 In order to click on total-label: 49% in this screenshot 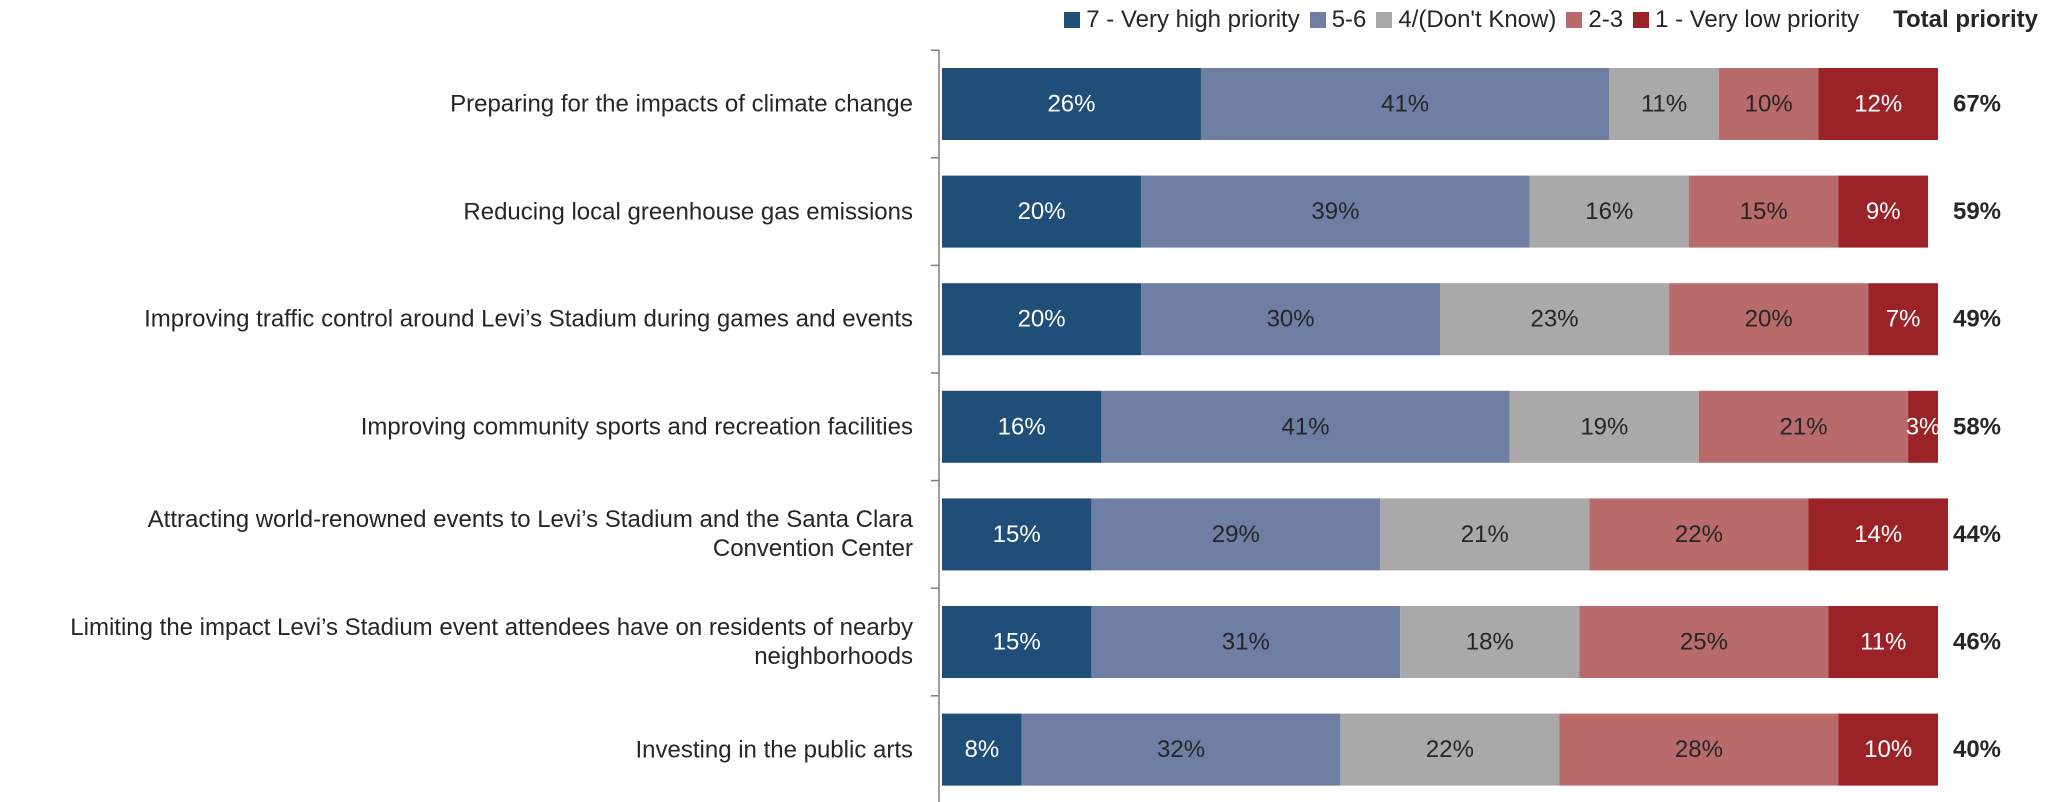, I will do `click(1977, 319)`.